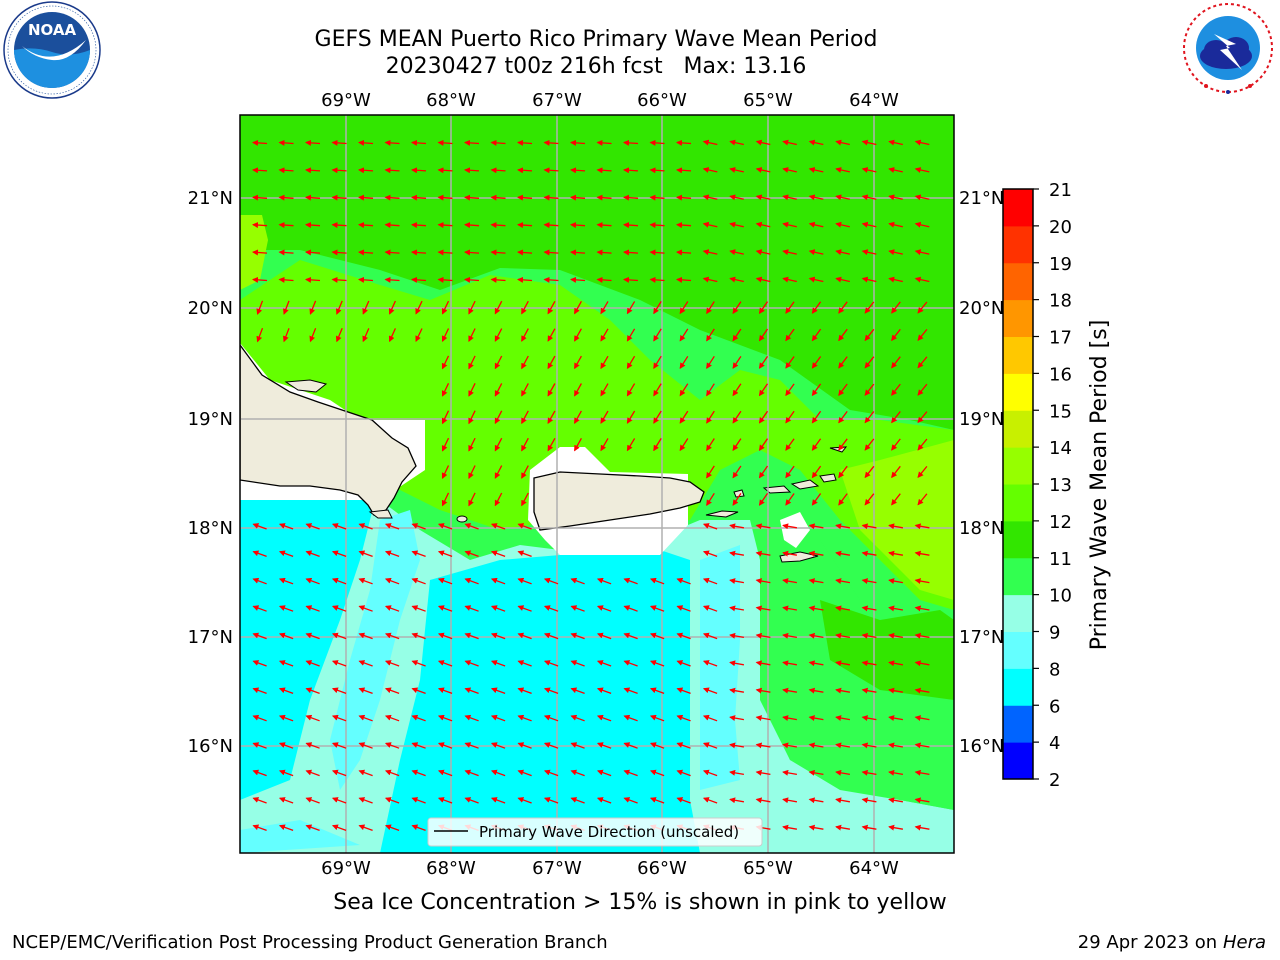 This screenshot has height=960, width=1280. I want to click on lat-label-right: 21°N, so click(981, 198).